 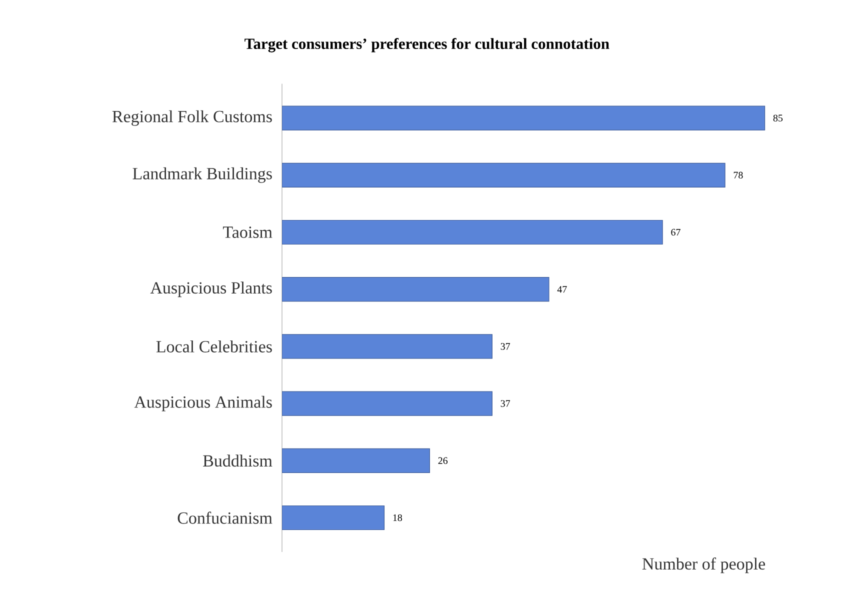 What do you see at coordinates (214, 346) in the screenshot?
I see `y-tick-label: Local Celebrities` at bounding box center [214, 346].